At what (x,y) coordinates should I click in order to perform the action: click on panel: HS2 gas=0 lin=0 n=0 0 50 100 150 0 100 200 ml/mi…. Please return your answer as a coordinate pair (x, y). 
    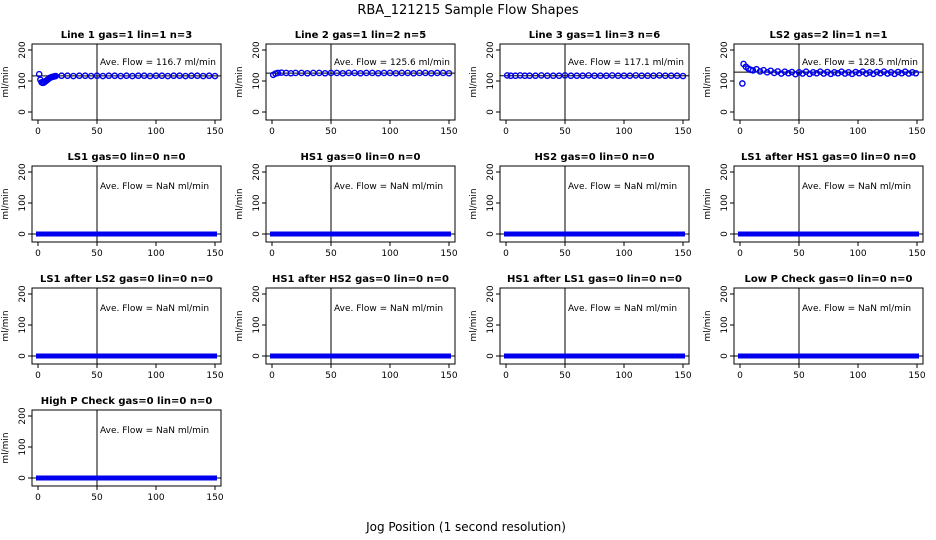
    Looking at the image, I should click on (580, 205).